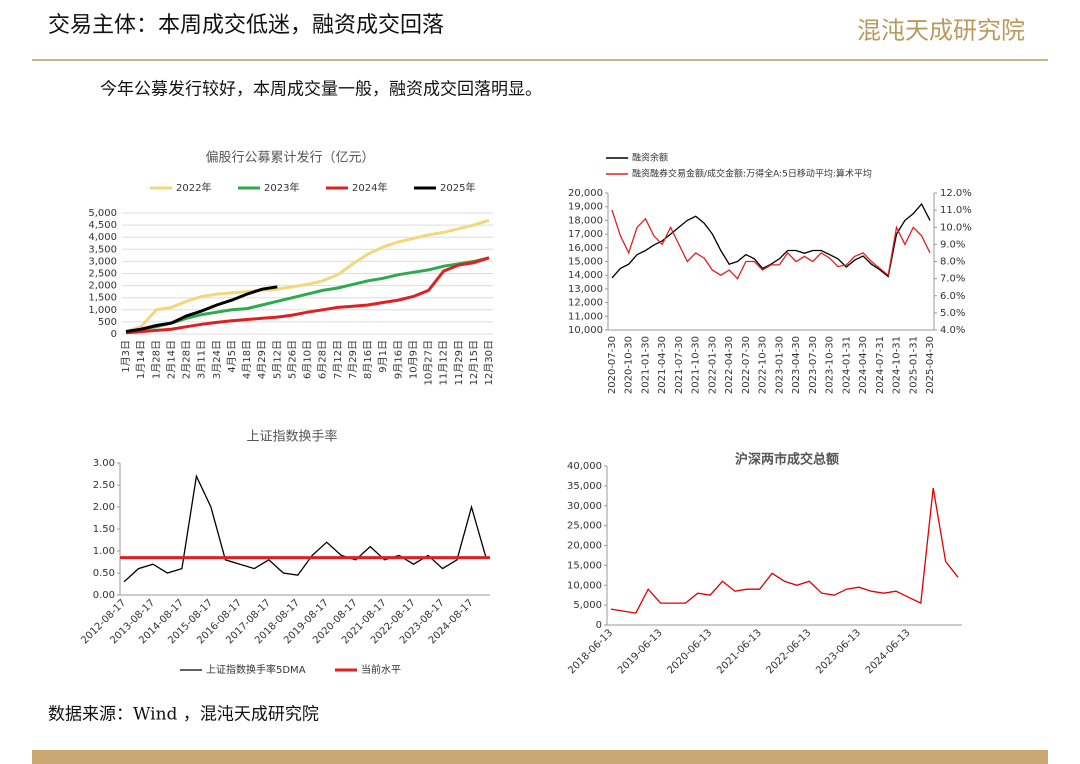 The width and height of the screenshot is (1080, 764). I want to click on y2-tick-label: 12.0%, so click(956, 193).